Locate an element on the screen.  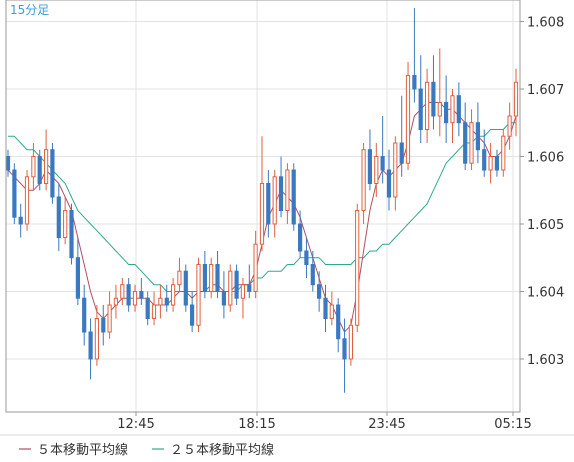
legend-ma25-label: ２５本移動平均線 is located at coordinates (222, 450).